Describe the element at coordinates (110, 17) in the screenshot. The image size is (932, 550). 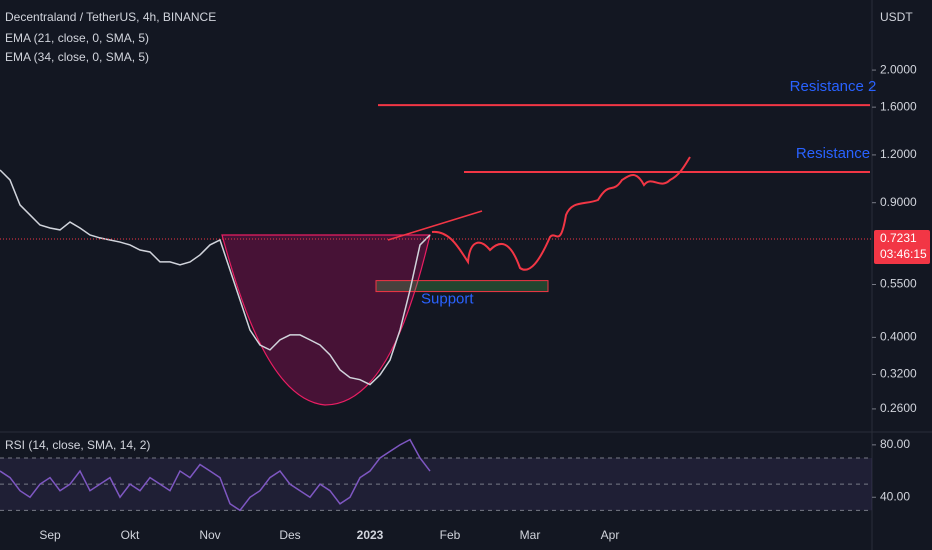
I see `chart-title: Decentraland / TetherUS, 4h, BINANCE` at that location.